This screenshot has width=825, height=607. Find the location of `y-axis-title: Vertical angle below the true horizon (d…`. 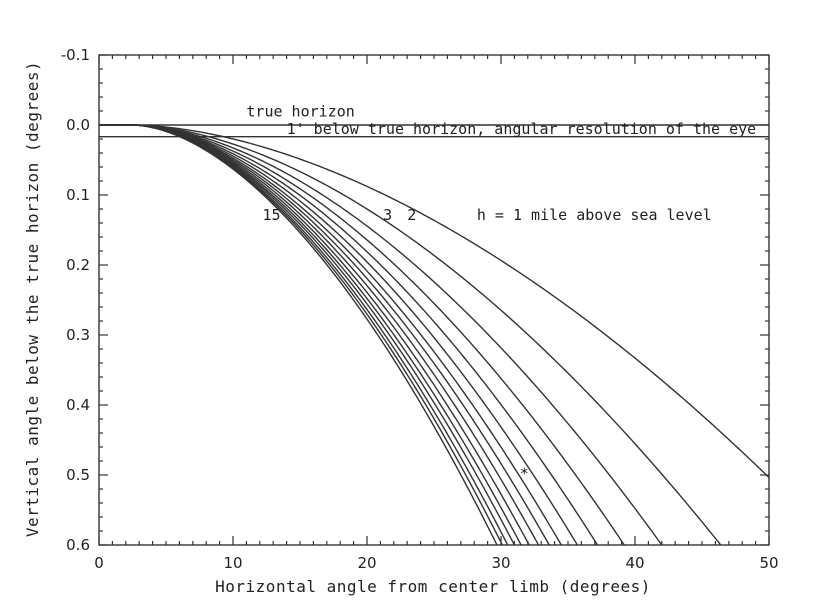

y-axis-title: Vertical angle below the true horizon (d… is located at coordinates (32, 299).